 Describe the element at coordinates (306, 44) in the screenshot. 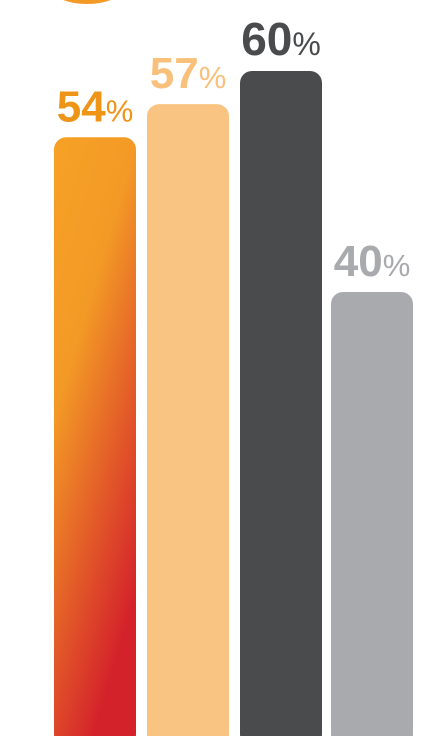

I see `bar-3-unit: %` at that location.